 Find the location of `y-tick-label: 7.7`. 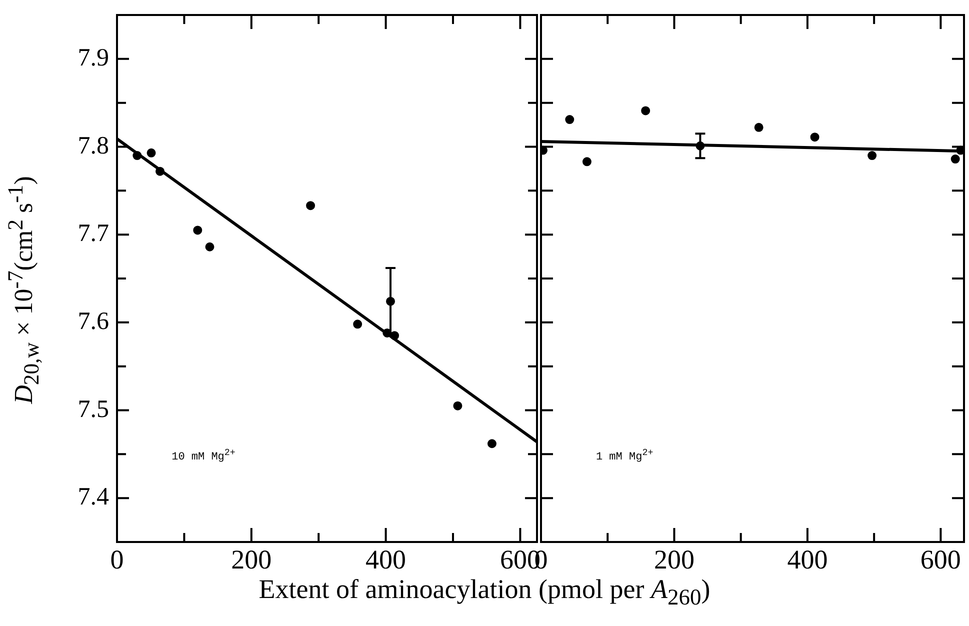

y-tick-label: 7.7 is located at coordinates (93, 234).